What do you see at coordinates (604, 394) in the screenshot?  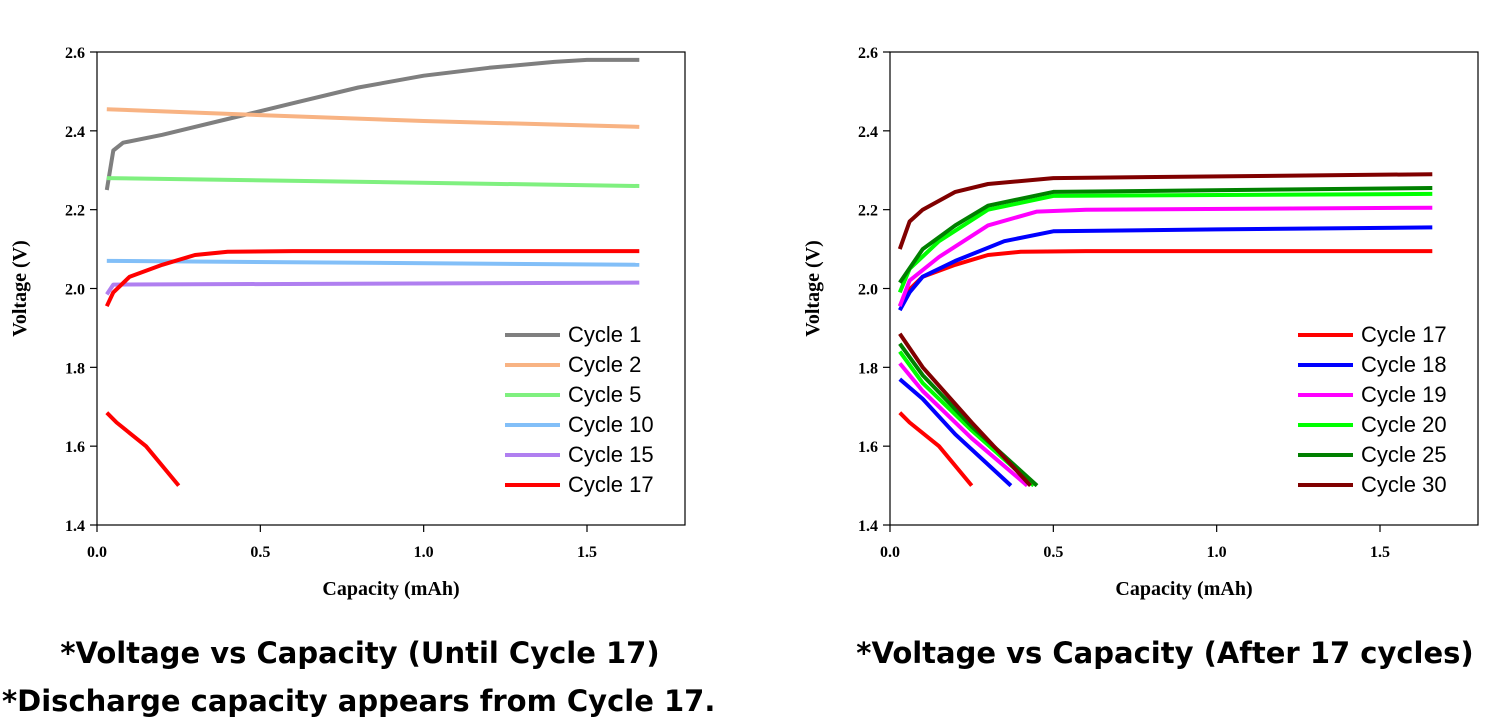 I see `legend-label: Cycle 5` at bounding box center [604, 394].